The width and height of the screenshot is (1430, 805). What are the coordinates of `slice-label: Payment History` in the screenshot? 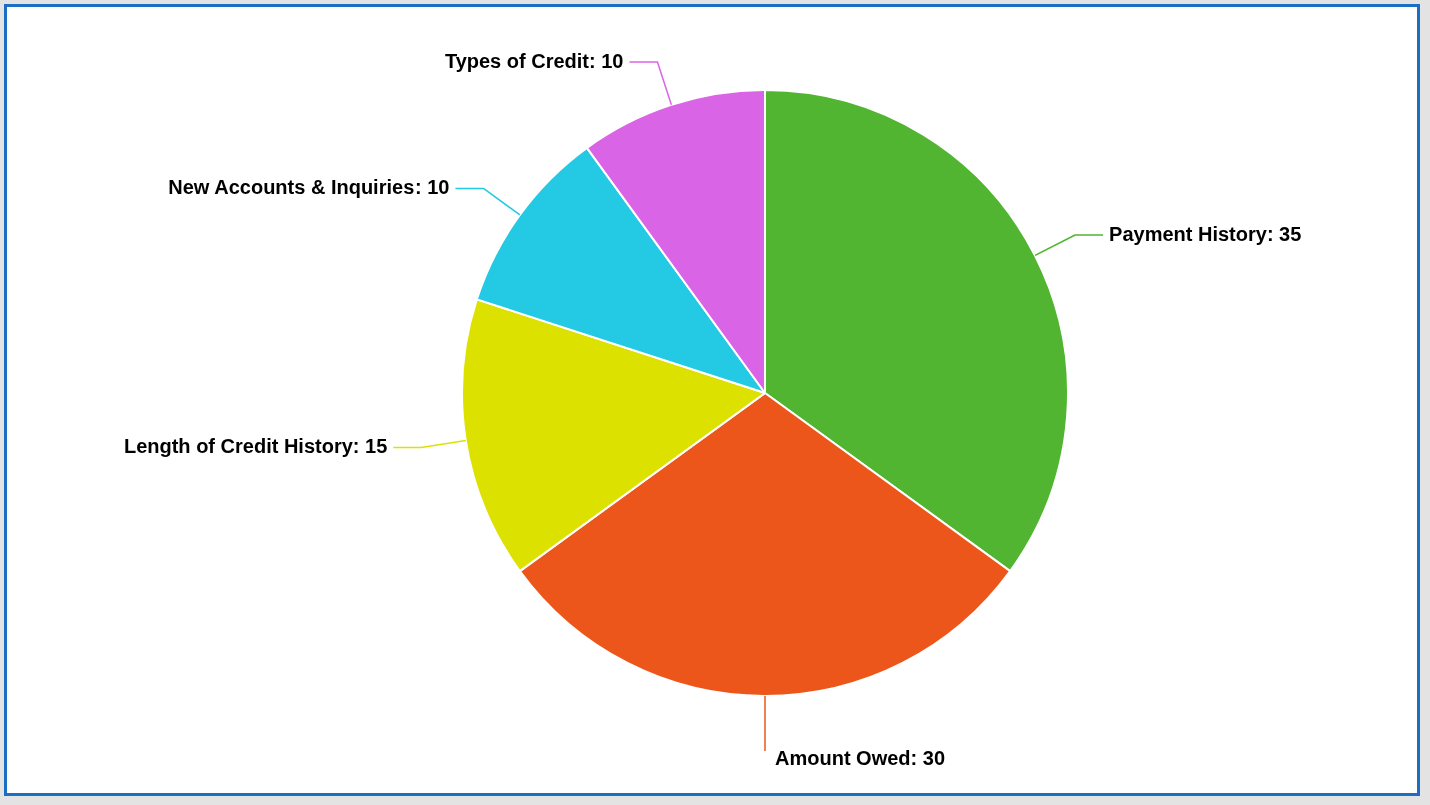 It's located at (1188, 233).